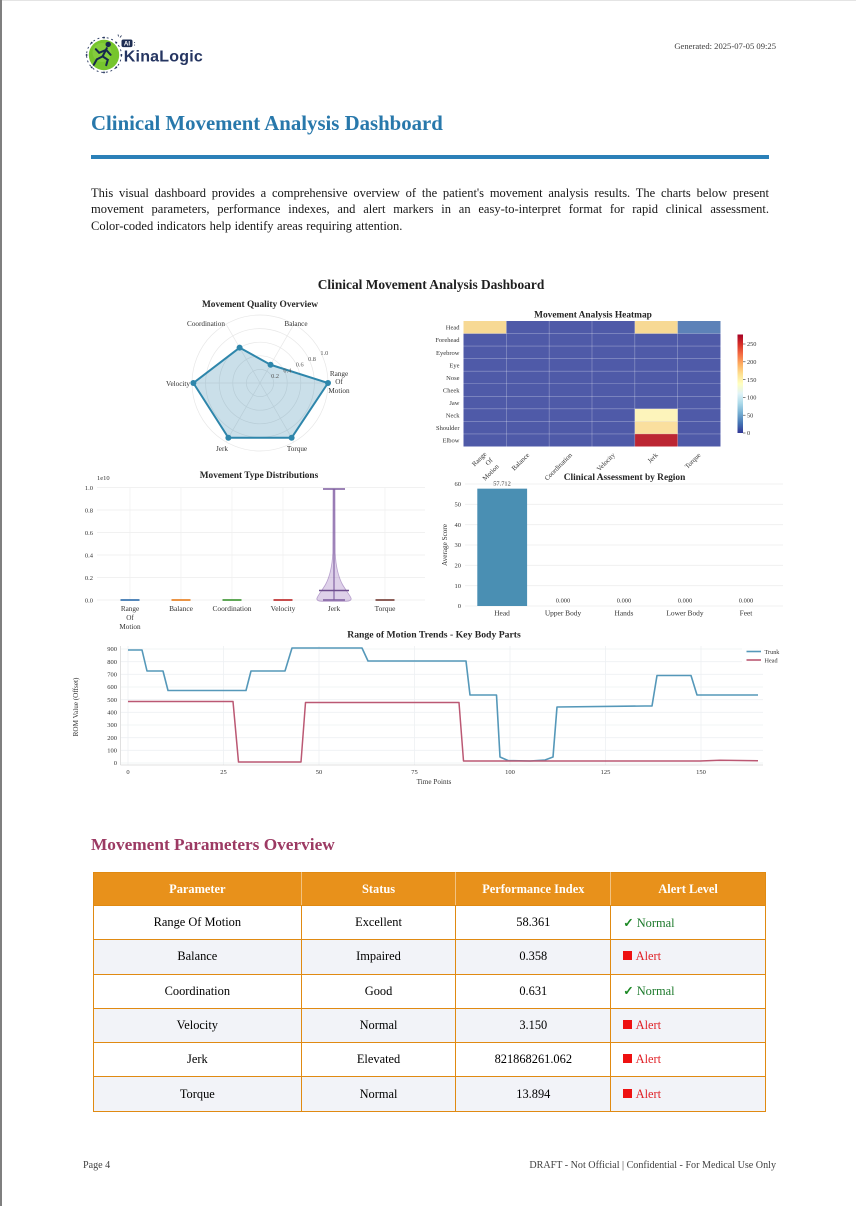 The height and width of the screenshot is (1206, 856). What do you see at coordinates (260, 305) in the screenshot?
I see `svg-text: Movement Quality Overview` at bounding box center [260, 305].